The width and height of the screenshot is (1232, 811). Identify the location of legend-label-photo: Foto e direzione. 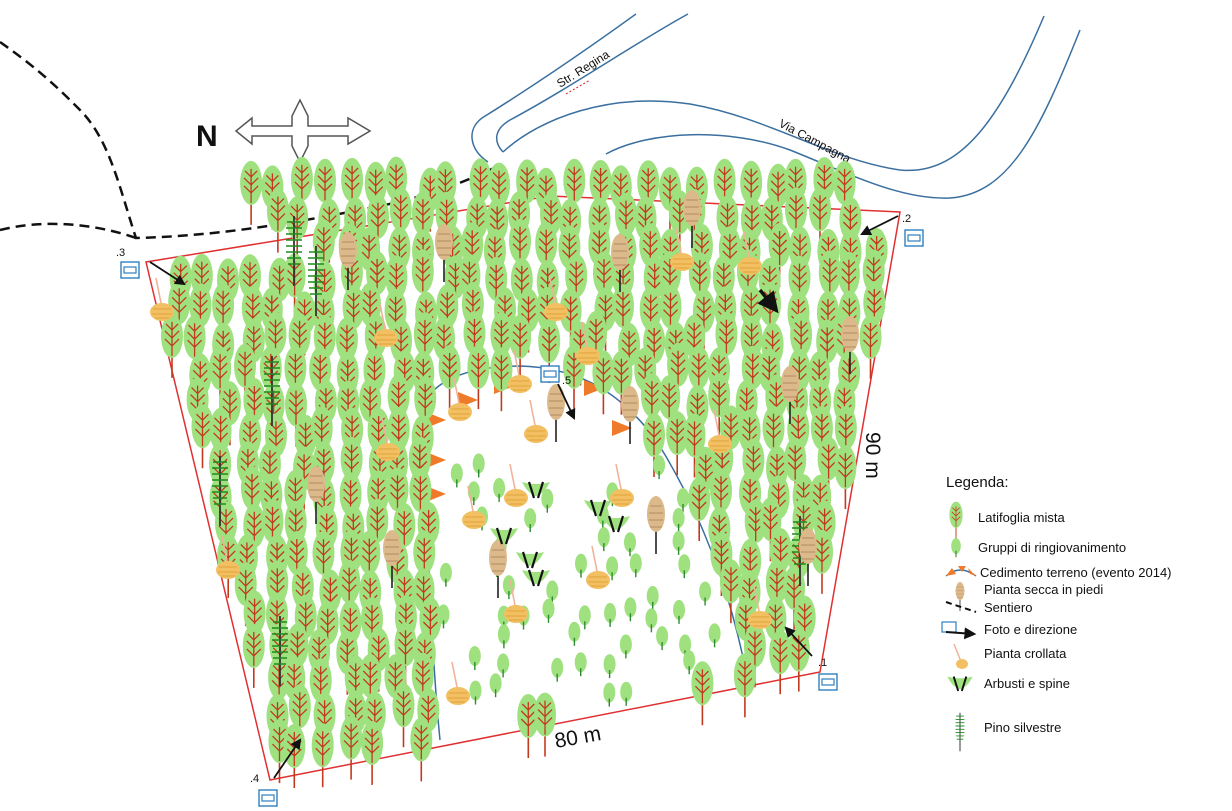
(1030, 629).